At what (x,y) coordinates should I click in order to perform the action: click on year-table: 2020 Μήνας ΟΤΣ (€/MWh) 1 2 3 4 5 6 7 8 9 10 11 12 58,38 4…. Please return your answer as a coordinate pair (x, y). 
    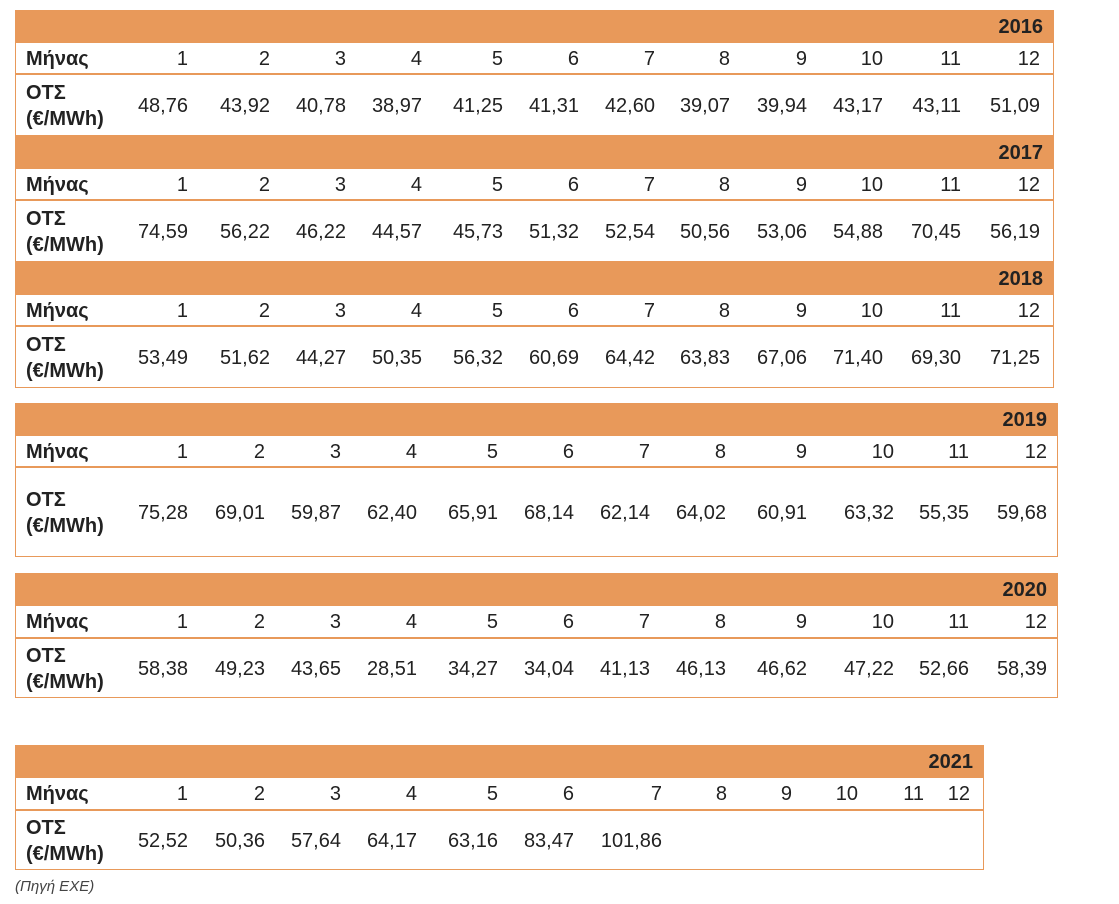
    Looking at the image, I should click on (536, 635).